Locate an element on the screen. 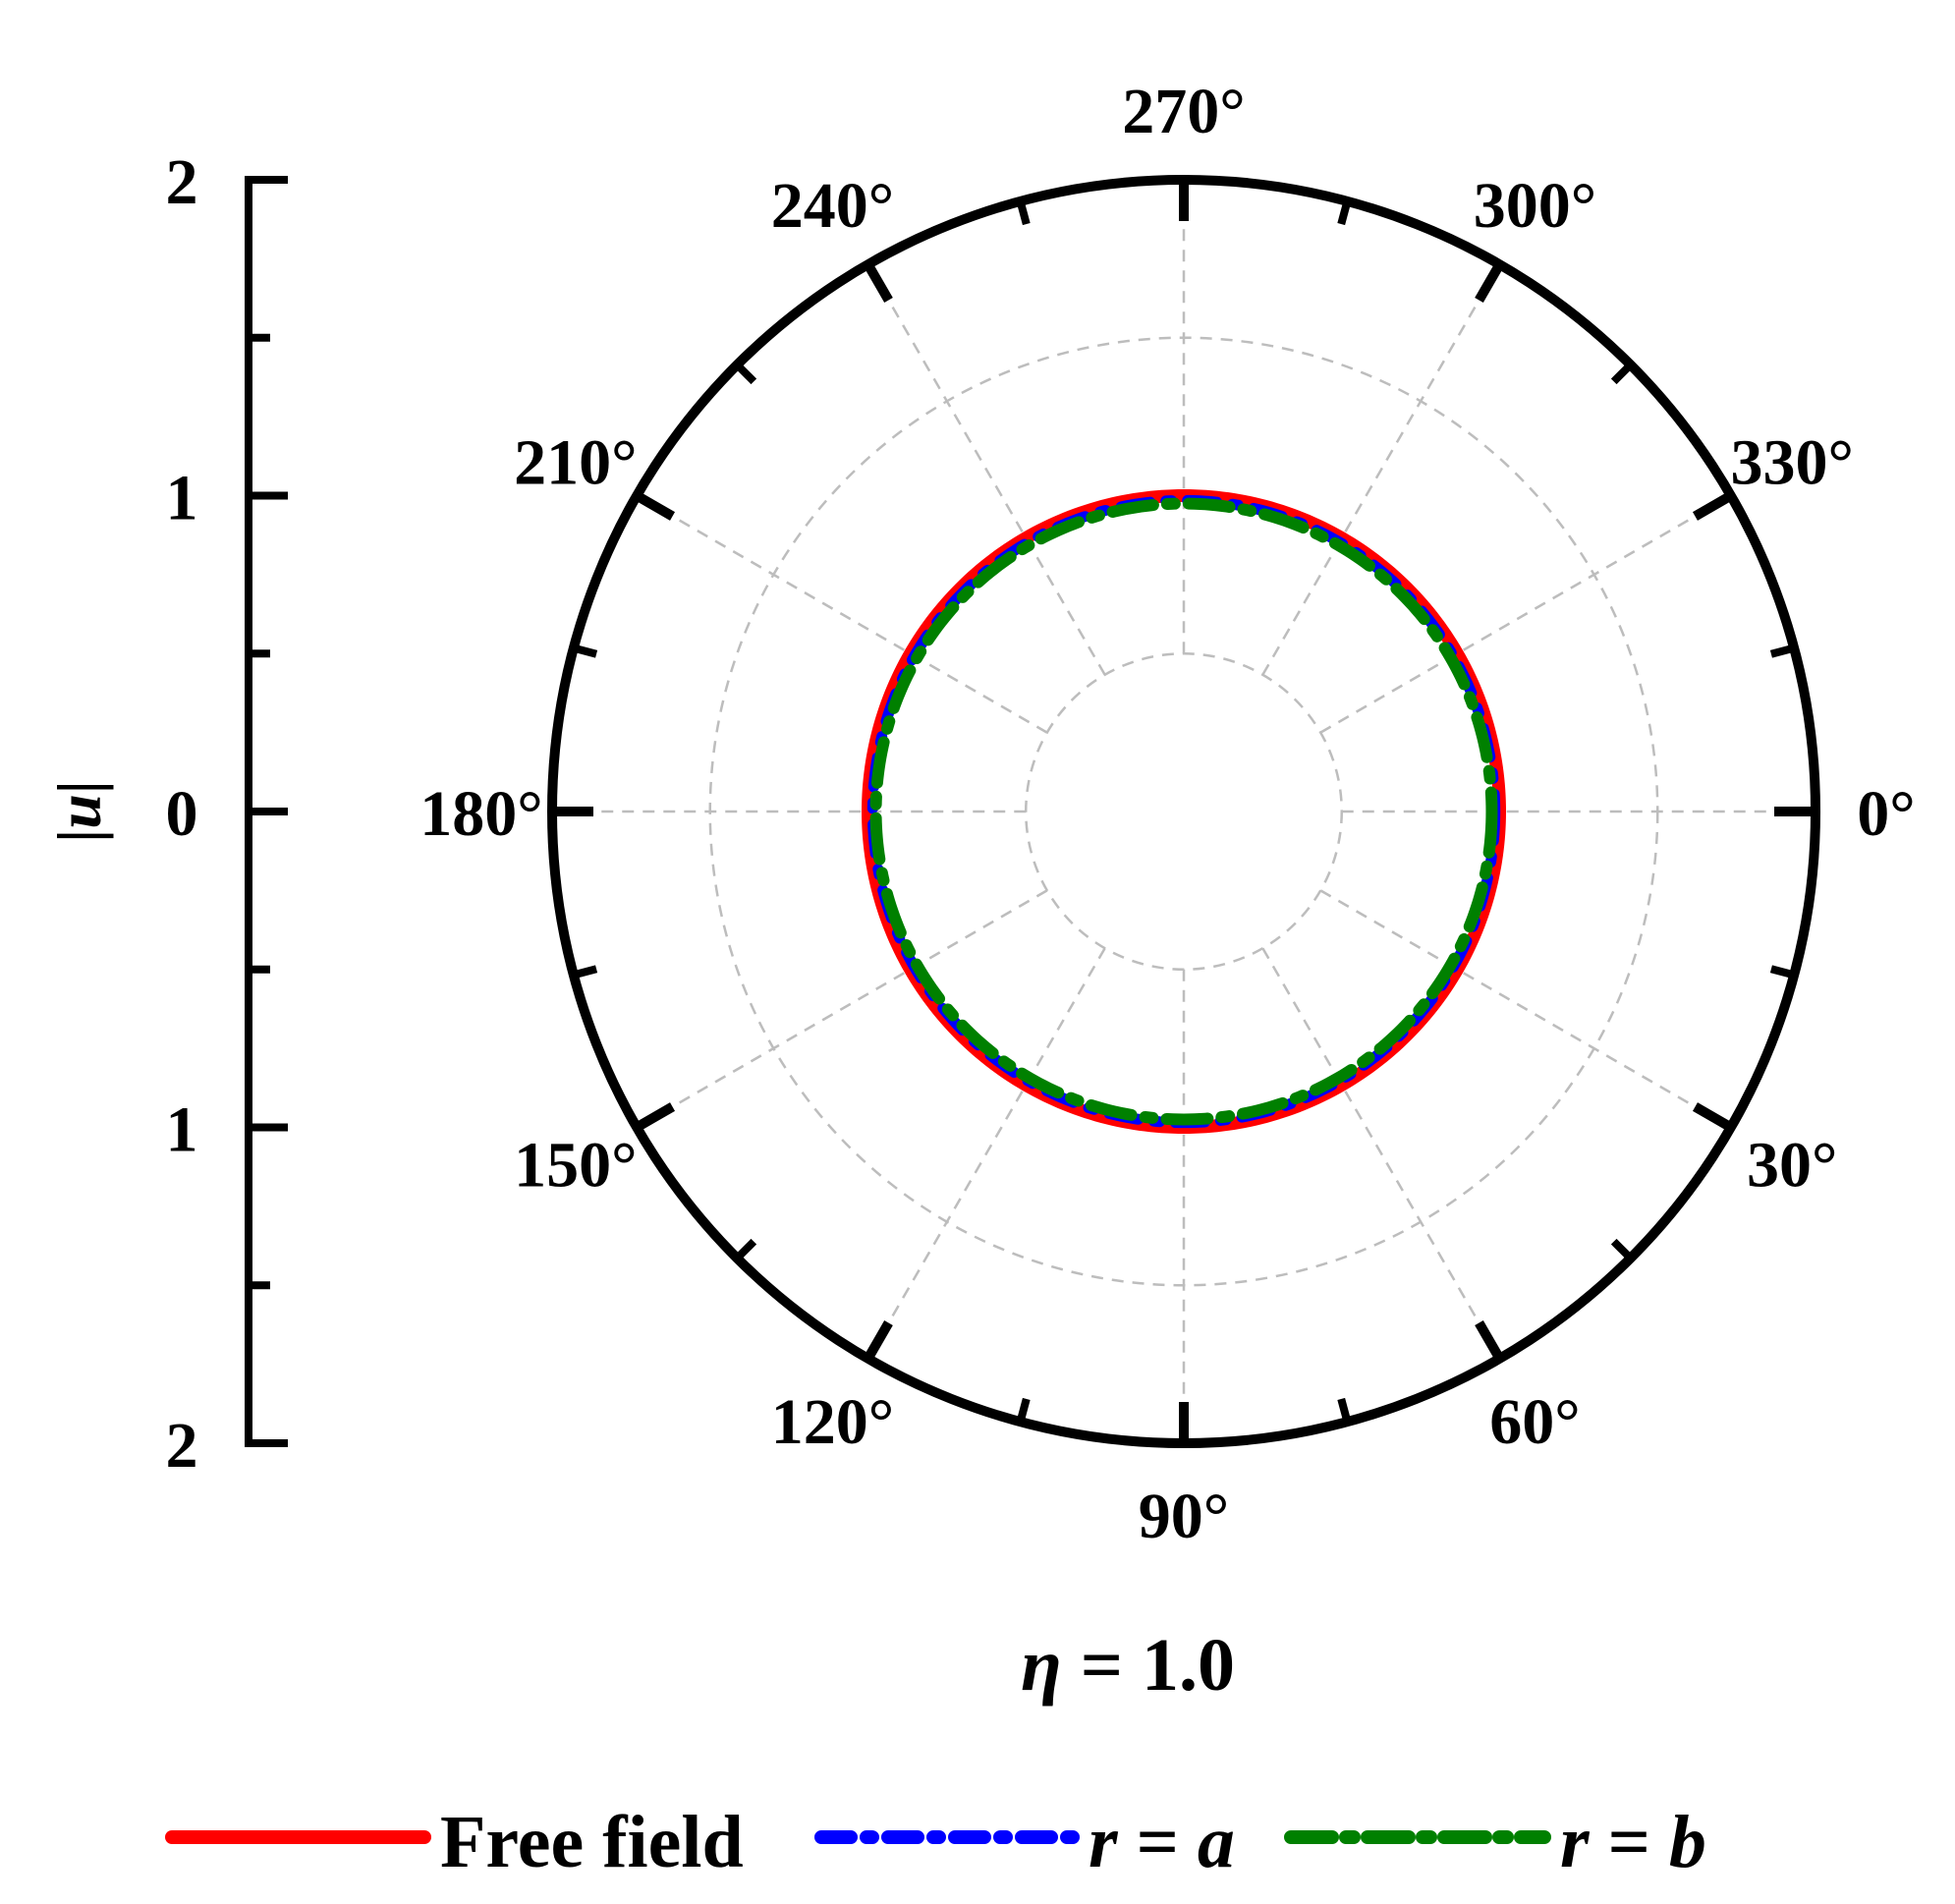 This screenshot has height=1904, width=1955. angular-tick-label-330: 330° is located at coordinates (1792, 463).